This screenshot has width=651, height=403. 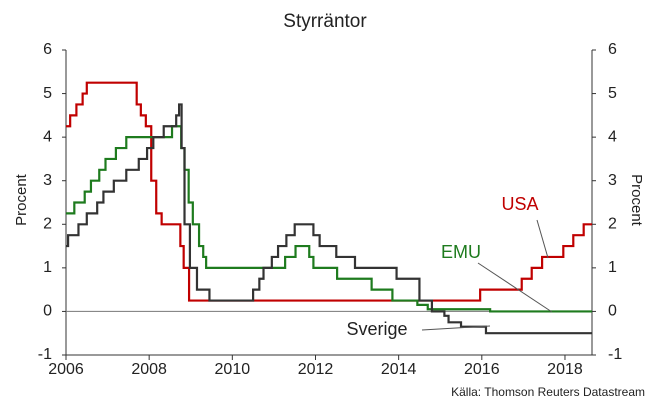 I want to click on y-tick-label: 4, so click(x=47, y=136).